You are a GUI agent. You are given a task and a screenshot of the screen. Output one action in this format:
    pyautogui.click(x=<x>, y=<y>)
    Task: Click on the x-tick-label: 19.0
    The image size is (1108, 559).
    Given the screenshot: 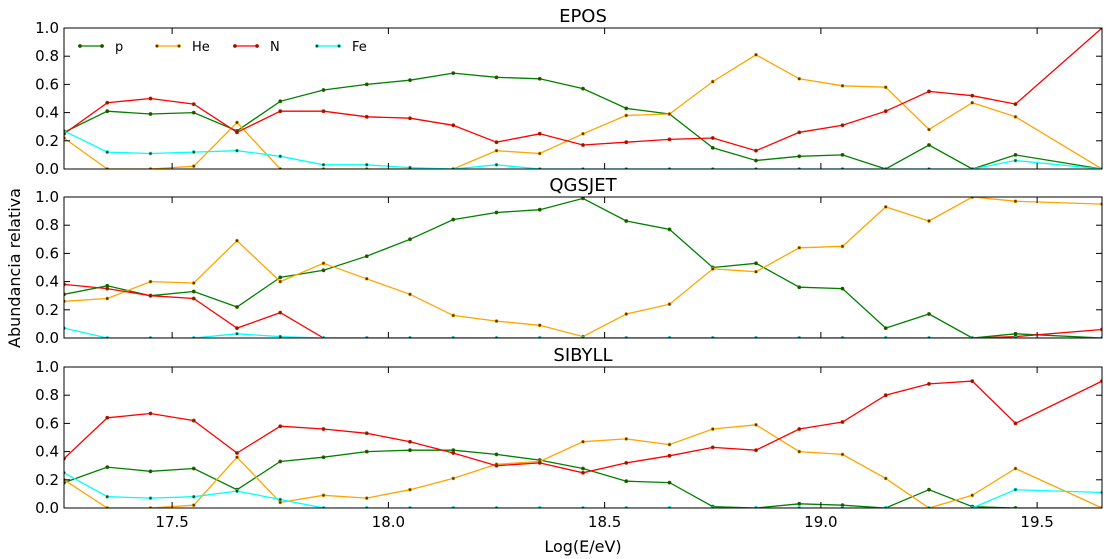 What is the action you would take?
    pyautogui.click(x=820, y=522)
    